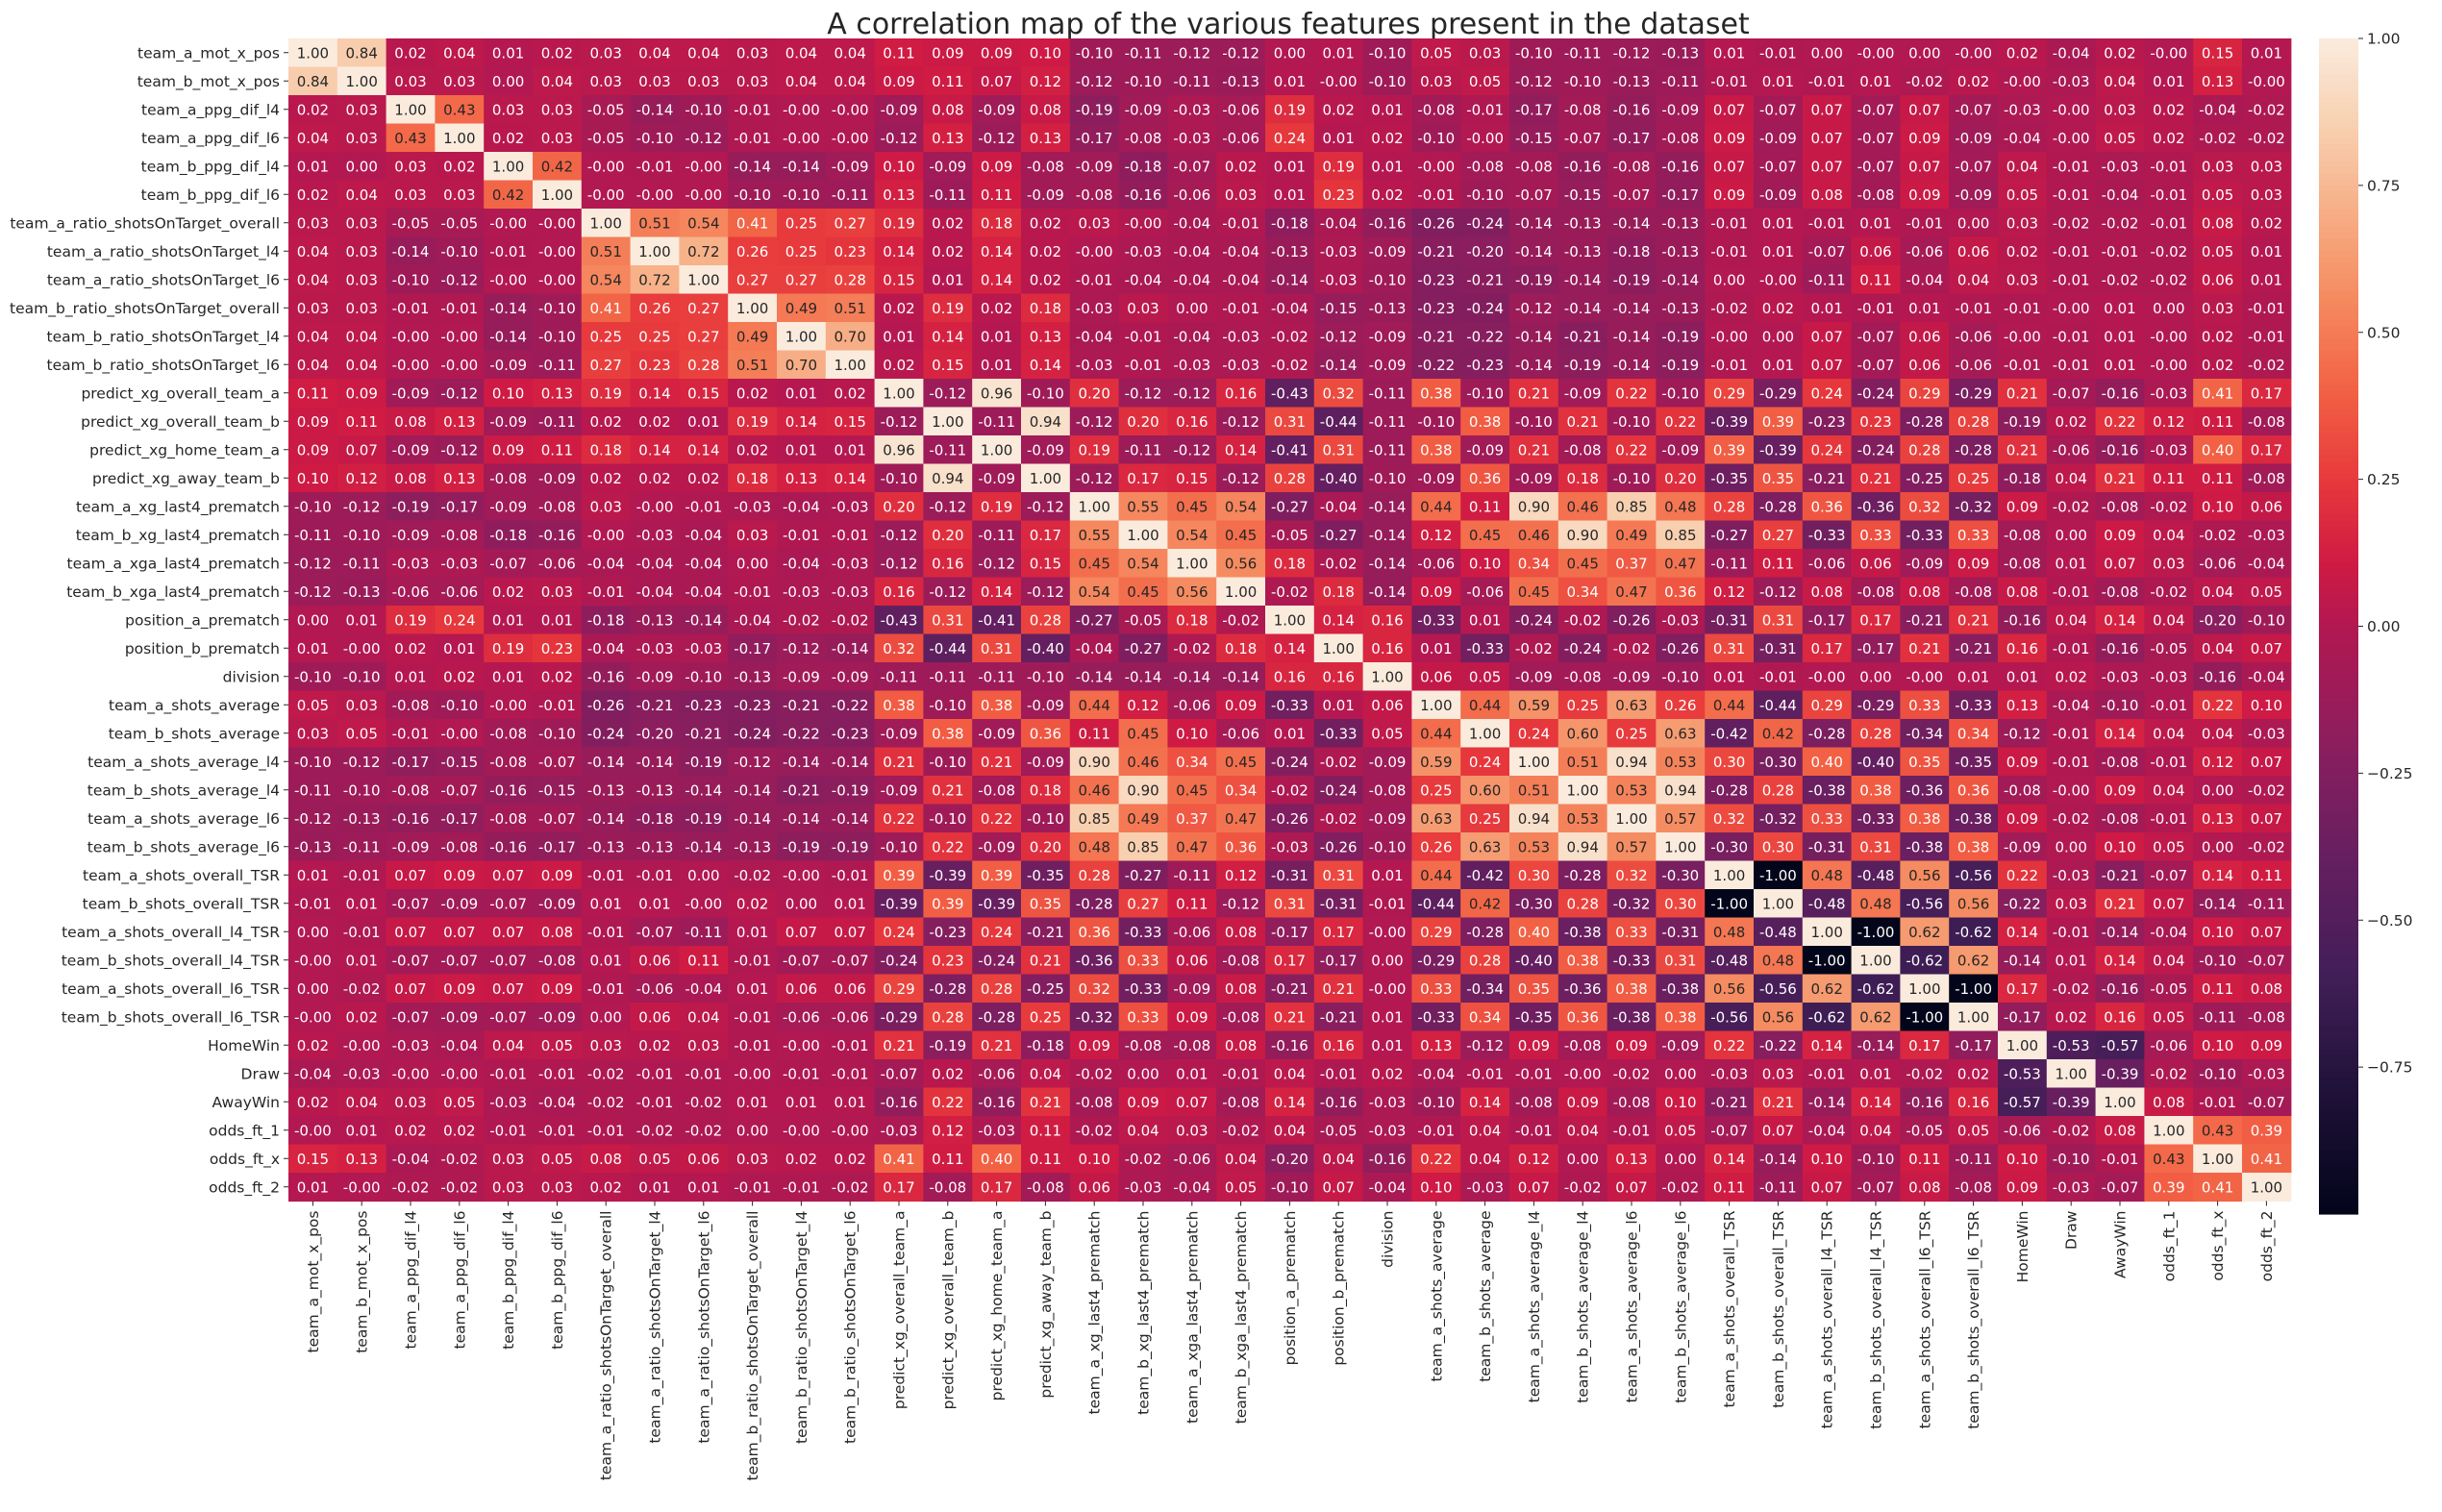 Image resolution: width=2442 pixels, height=1512 pixels. What do you see at coordinates (1828, 1319) in the screenshot?
I see `x-tick-label: team_a_shots_overall_l4_TSR` at bounding box center [1828, 1319].